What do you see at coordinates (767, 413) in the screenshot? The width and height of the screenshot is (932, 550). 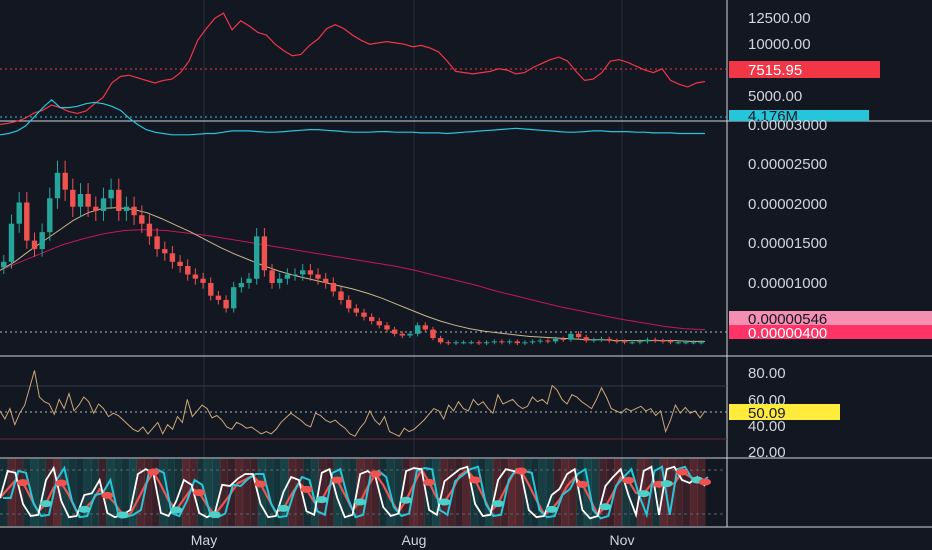 I see `price-tag-rsi-text: 50.09` at bounding box center [767, 413].